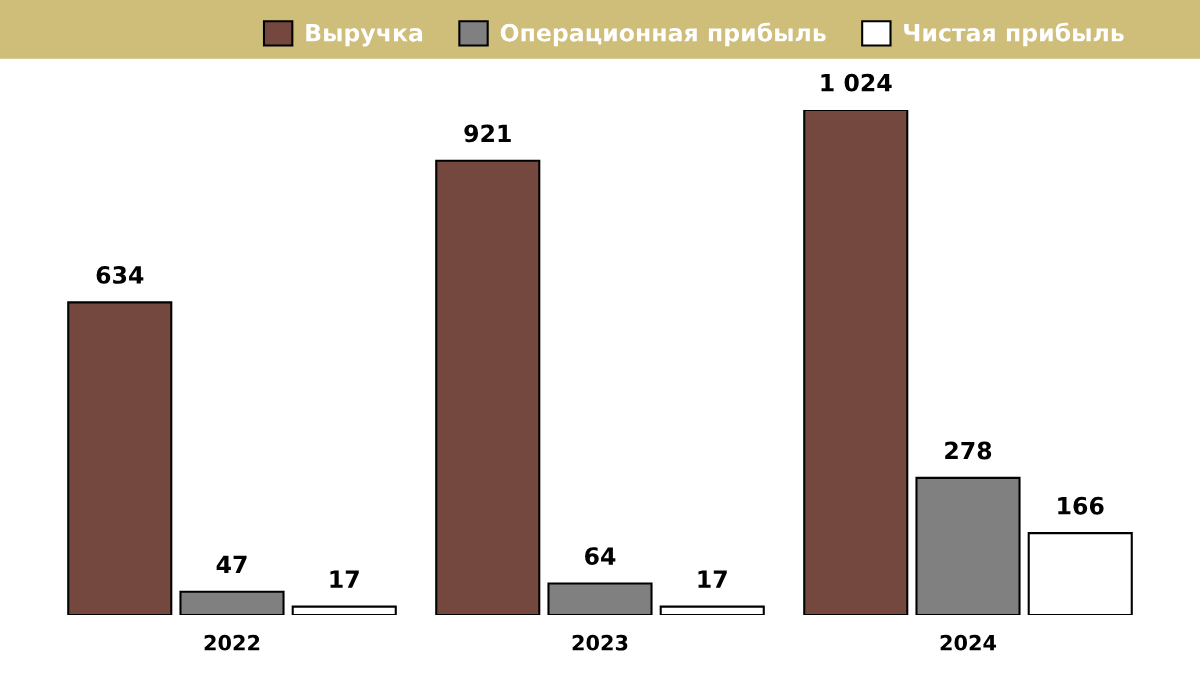  I want to click on x-tick-label: 2022, so click(232, 642).